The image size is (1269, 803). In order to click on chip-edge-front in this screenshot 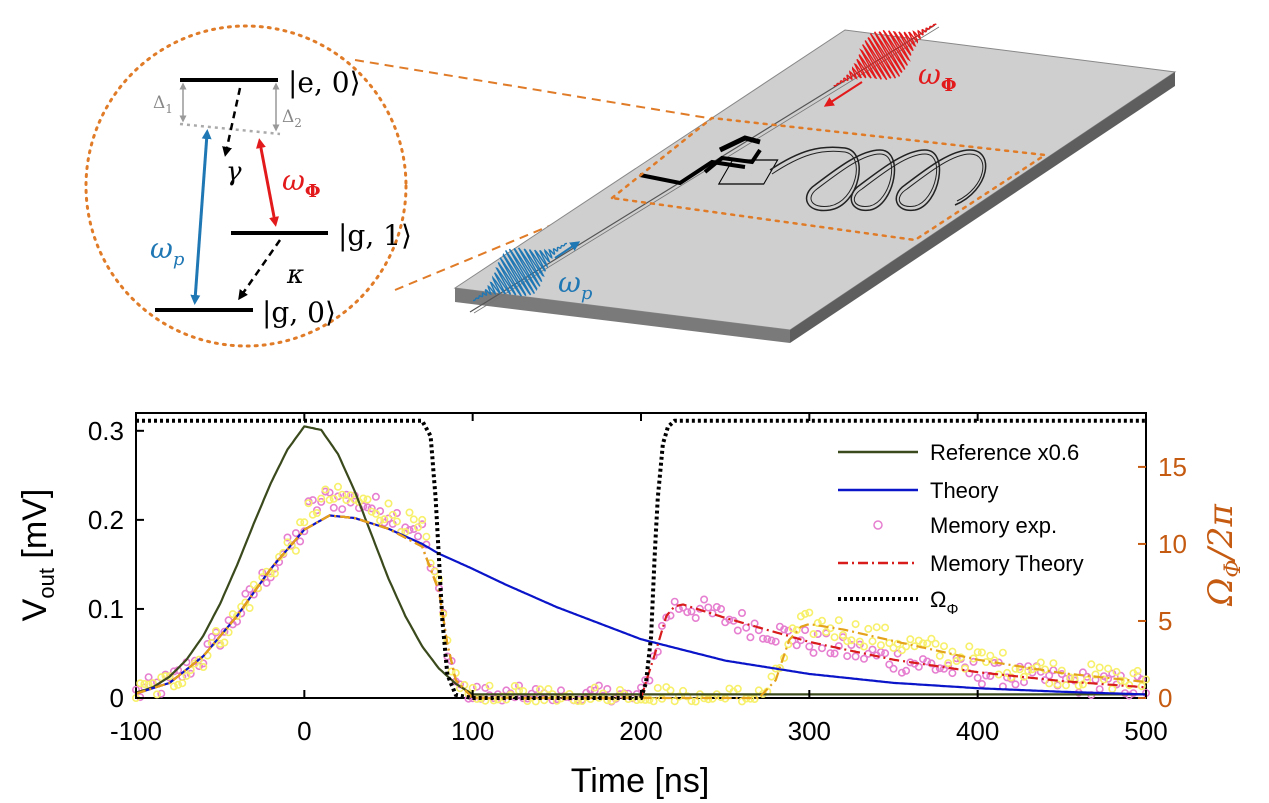, I will do `click(622, 315)`.